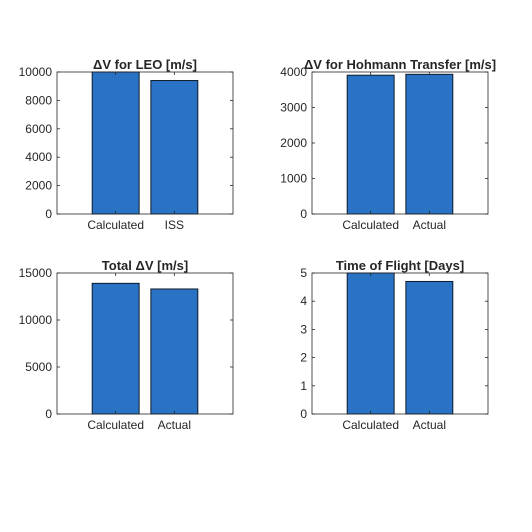 Image resolution: width=532 pixels, height=532 pixels. Describe the element at coordinates (303, 301) in the screenshot. I see `y-tick-label: 4` at that location.